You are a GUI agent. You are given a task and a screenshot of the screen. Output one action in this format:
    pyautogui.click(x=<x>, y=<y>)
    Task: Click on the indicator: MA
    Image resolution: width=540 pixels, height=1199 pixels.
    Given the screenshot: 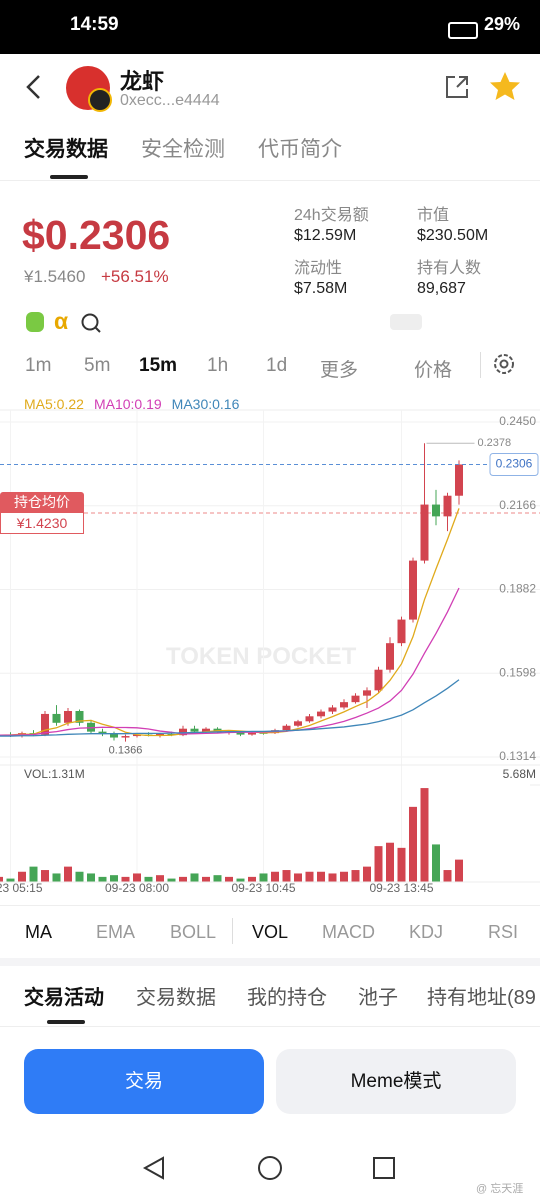 What is the action you would take?
    pyautogui.click(x=38, y=932)
    